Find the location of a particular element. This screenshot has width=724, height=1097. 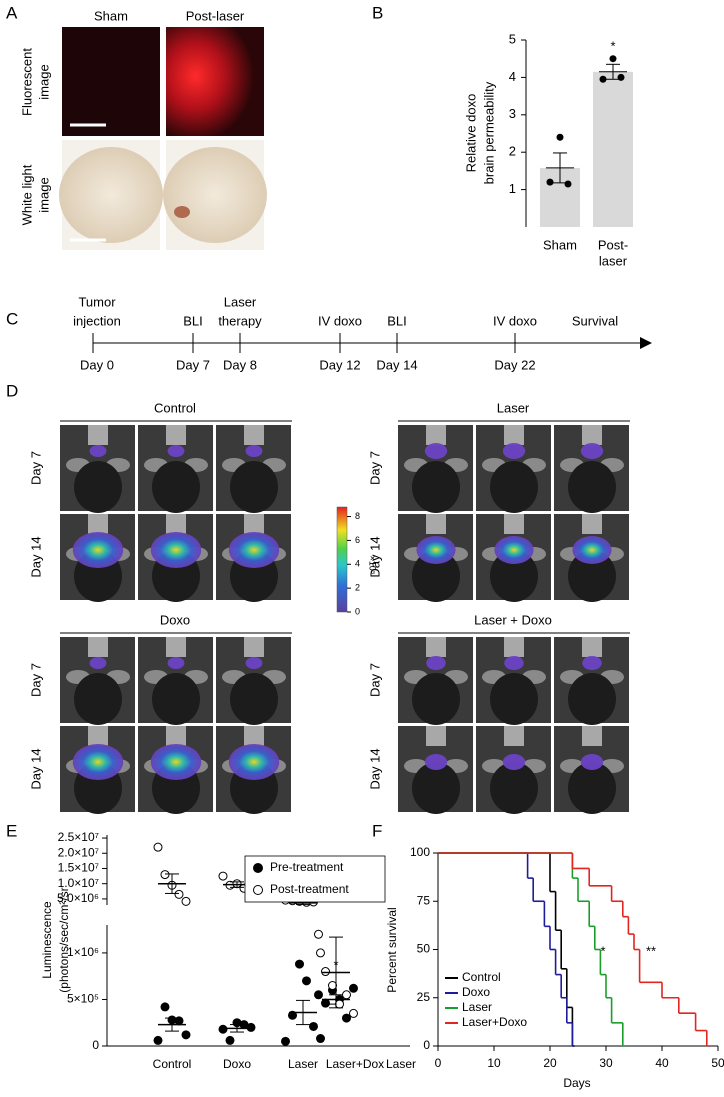

legend-label: Pre-treatment is located at coordinates (307, 867).